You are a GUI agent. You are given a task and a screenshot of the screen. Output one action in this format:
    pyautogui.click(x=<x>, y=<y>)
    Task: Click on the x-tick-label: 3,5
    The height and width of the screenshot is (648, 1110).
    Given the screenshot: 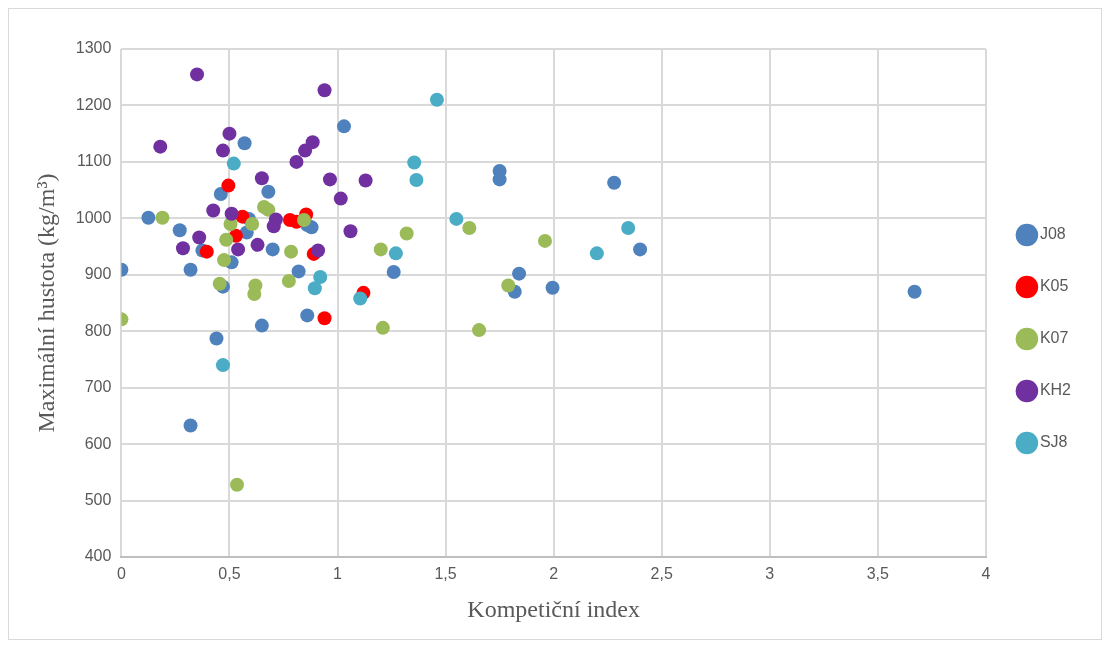 What is the action you would take?
    pyautogui.click(x=878, y=574)
    